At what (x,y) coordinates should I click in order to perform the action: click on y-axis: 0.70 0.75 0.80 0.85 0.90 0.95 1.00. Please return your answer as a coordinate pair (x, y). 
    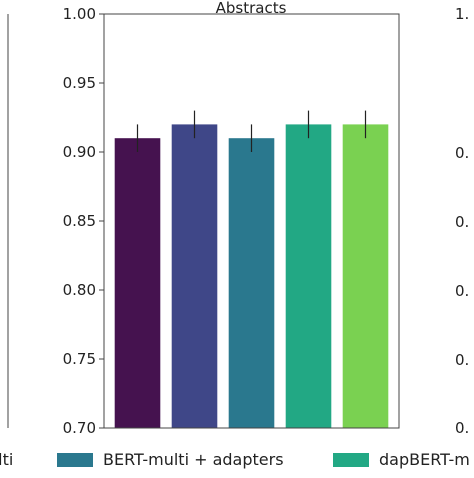
    Looking at the image, I should click on (83, 221).